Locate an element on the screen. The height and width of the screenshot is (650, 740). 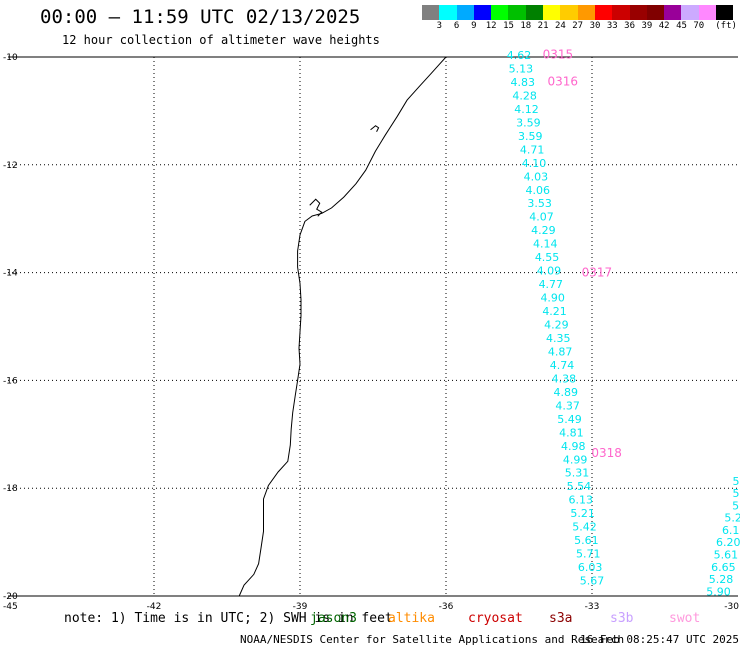
color-scale-label: 70 is located at coordinates (699, 26).